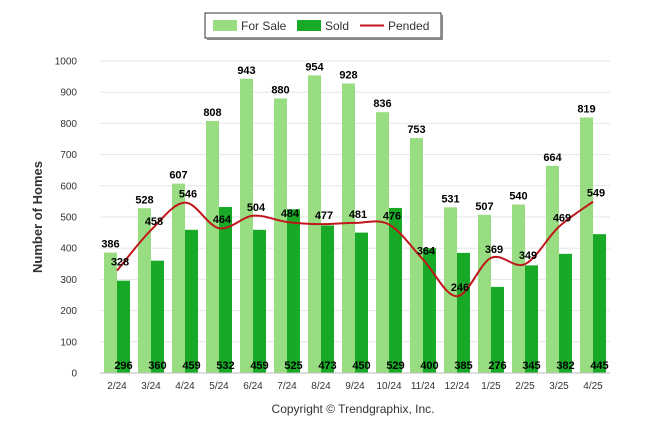 This screenshot has height=434, width=646. I want to click on y-axis-title: Number of Homes, so click(37, 217).